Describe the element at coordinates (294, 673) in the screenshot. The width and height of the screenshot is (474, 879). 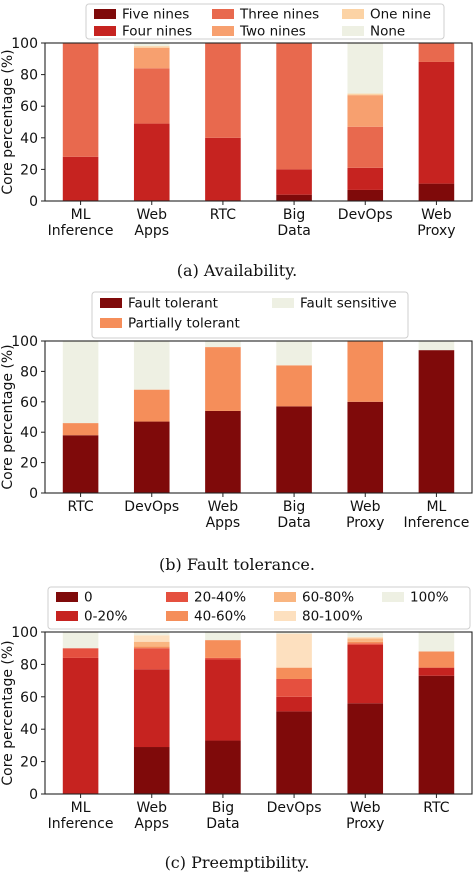
I see `bar-40-60pct-devops` at that location.